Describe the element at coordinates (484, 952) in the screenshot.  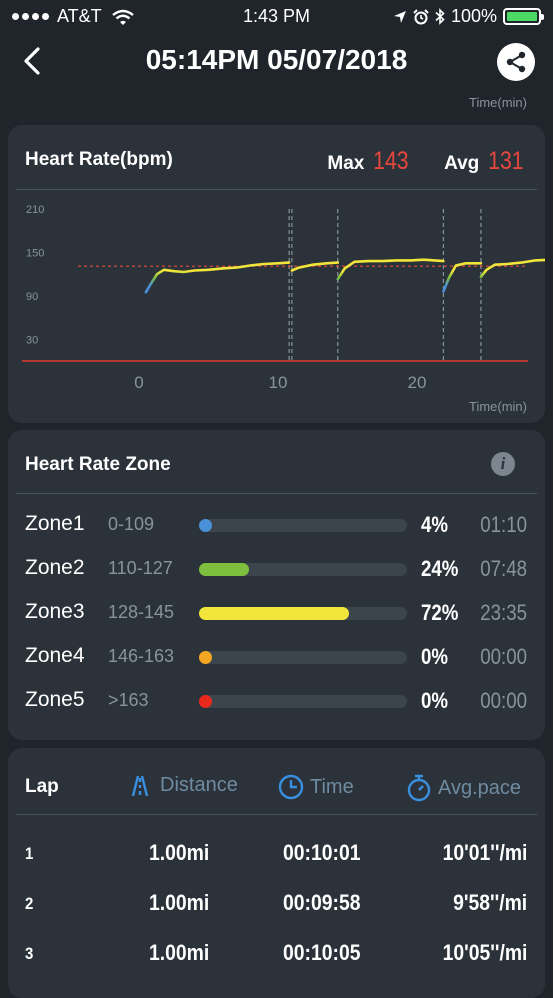
I see `lap-pace: 10'05''/mi` at that location.